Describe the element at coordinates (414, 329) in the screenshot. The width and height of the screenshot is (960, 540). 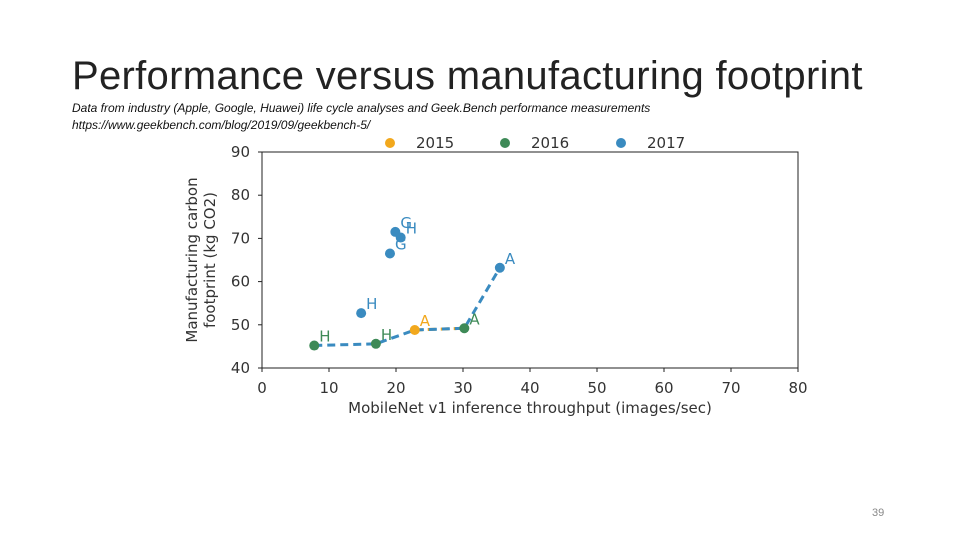
I see `data-point-2015` at that location.